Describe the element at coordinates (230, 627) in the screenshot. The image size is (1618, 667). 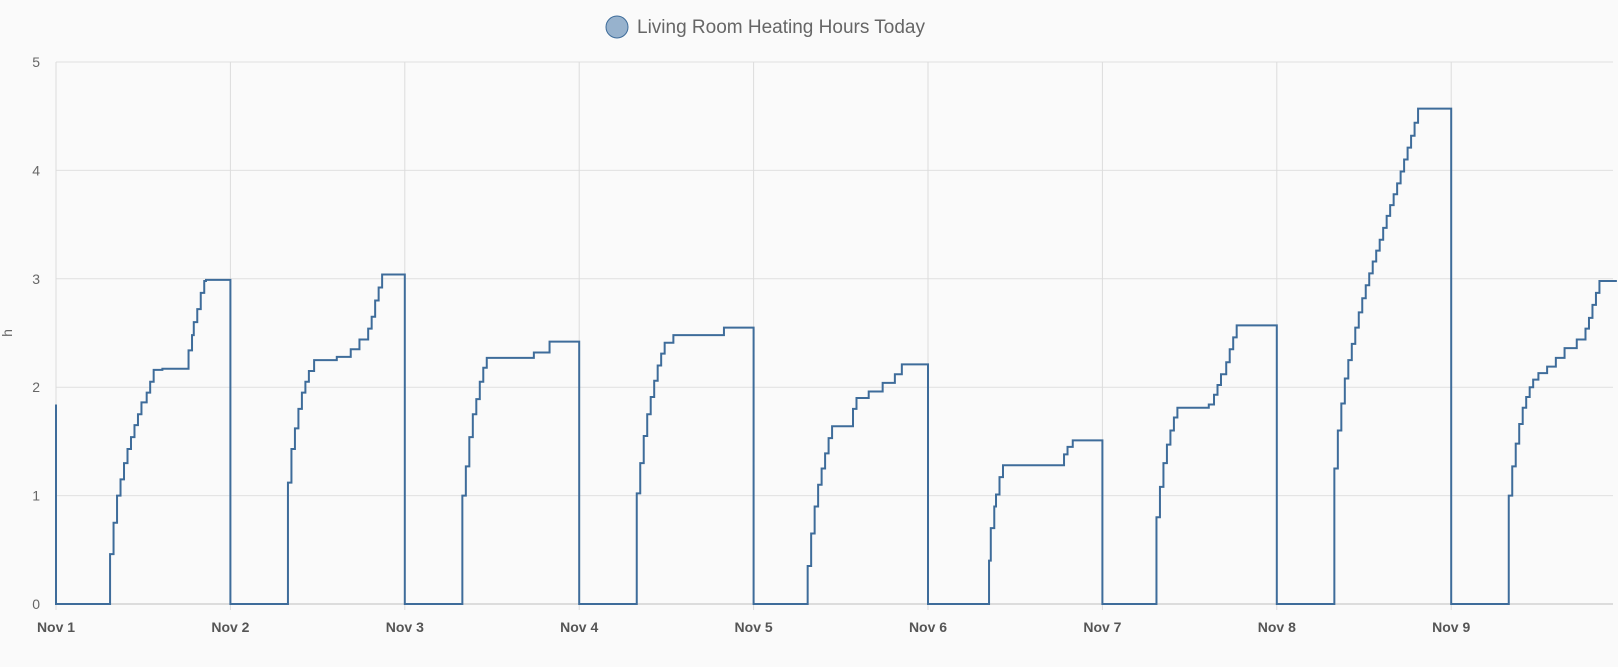
I see `x-tick-label: Nov 2` at that location.